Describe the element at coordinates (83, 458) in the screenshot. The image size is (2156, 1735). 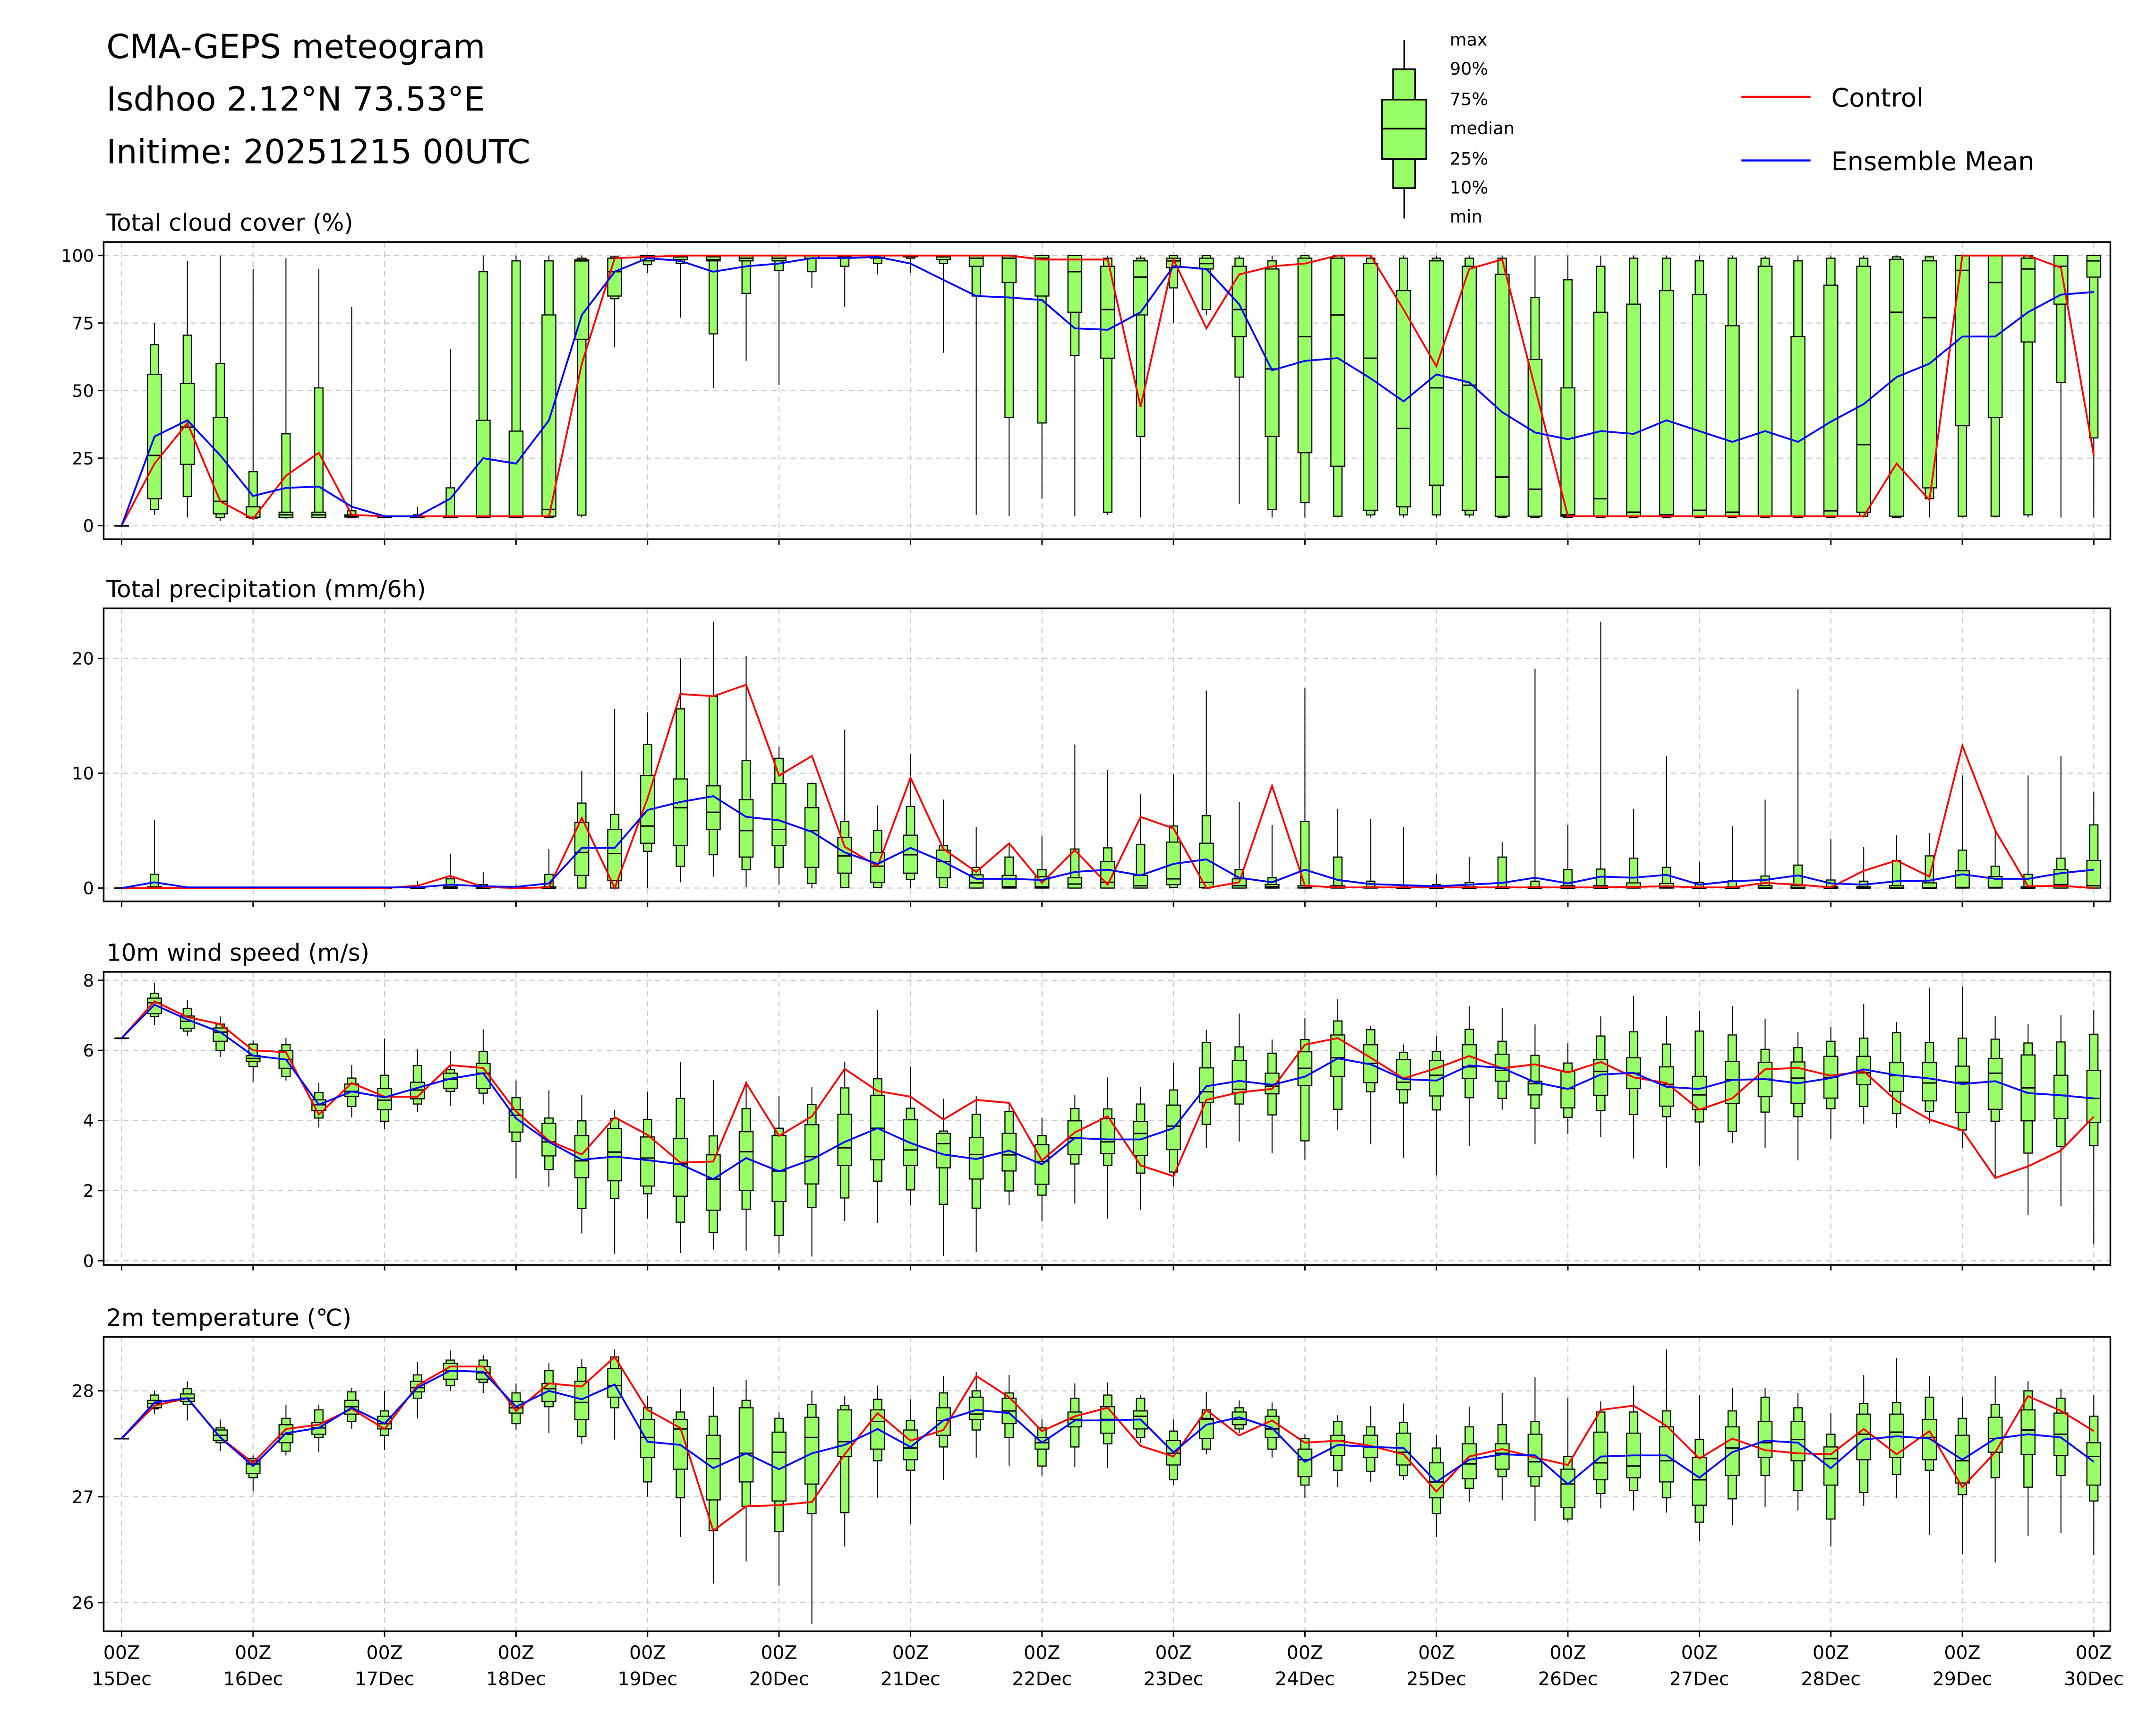
I see `y-tick-label: 25` at that location.